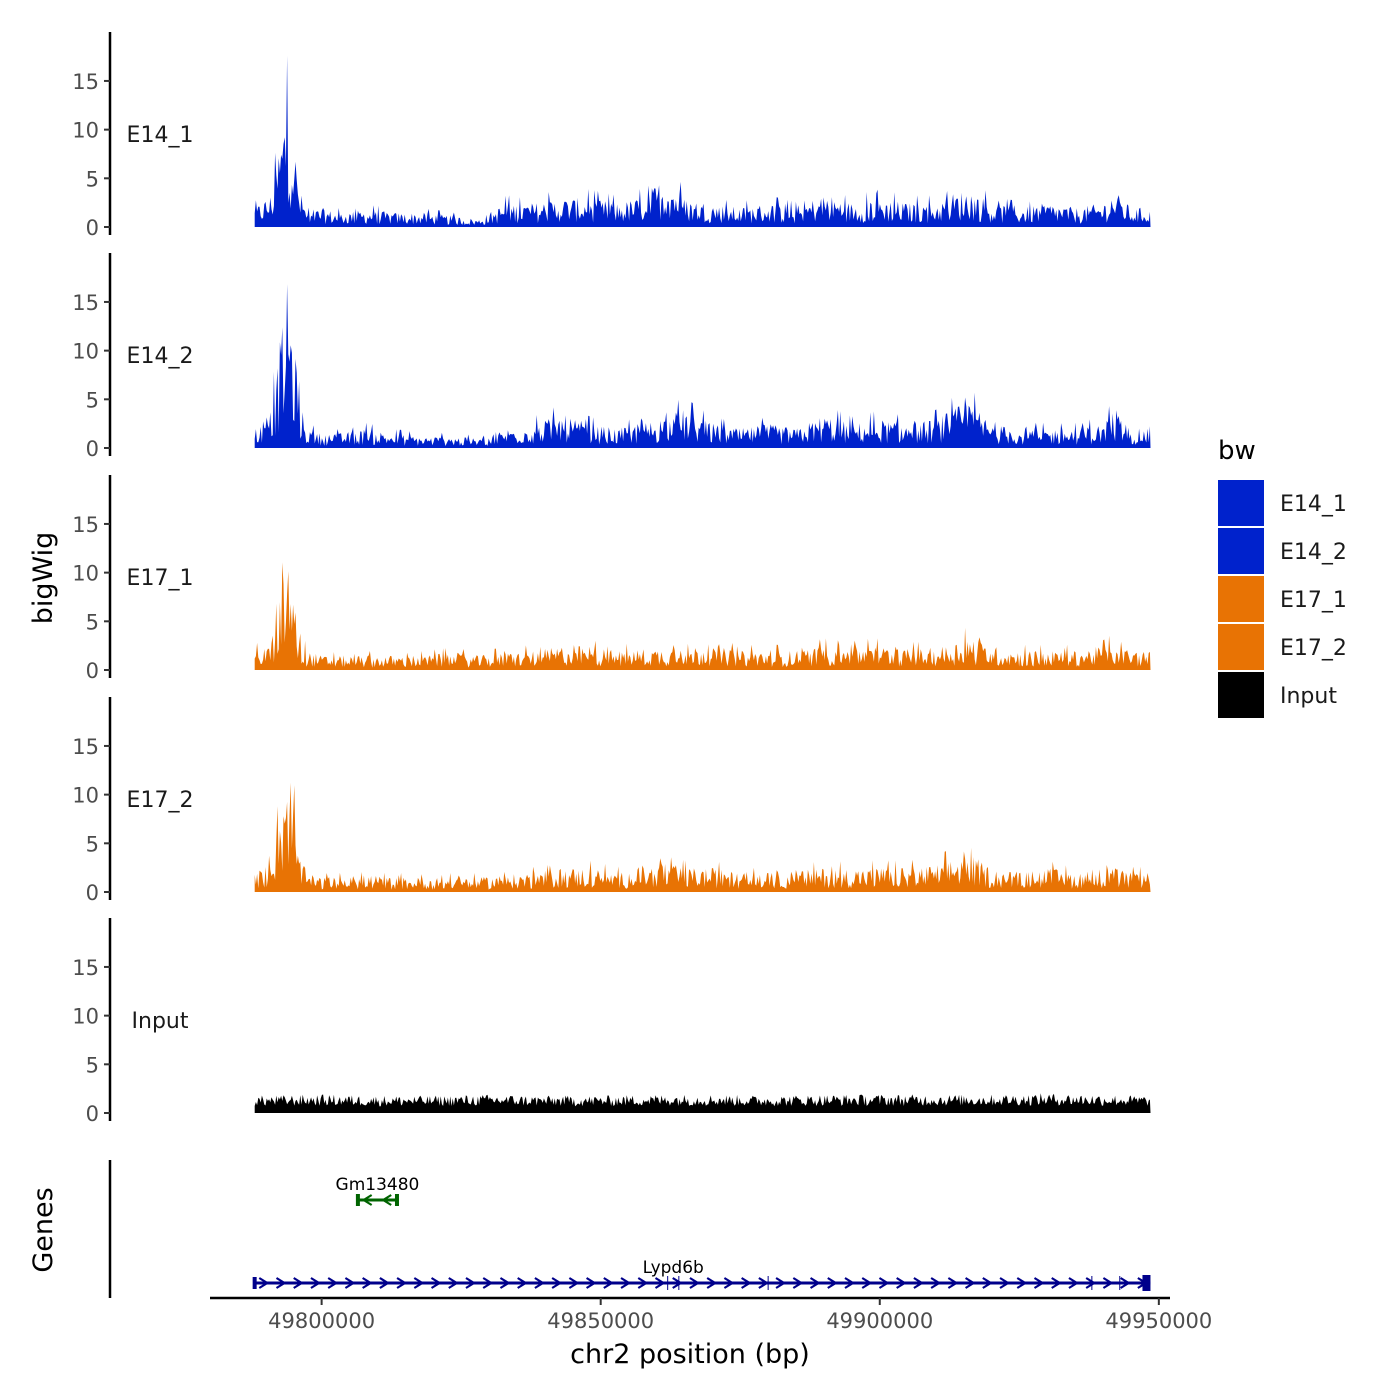  What do you see at coordinates (1313, 600) in the screenshot?
I see `legend-label-E17_1: E17_1` at bounding box center [1313, 600].